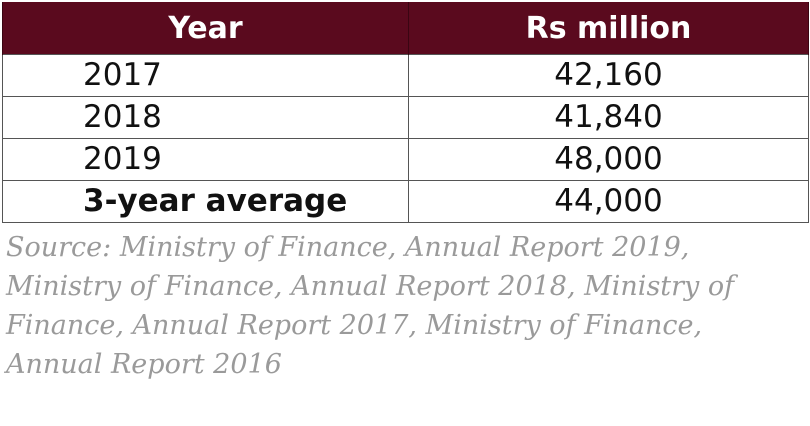  I want to click on year-cell: 2018, so click(205, 117).